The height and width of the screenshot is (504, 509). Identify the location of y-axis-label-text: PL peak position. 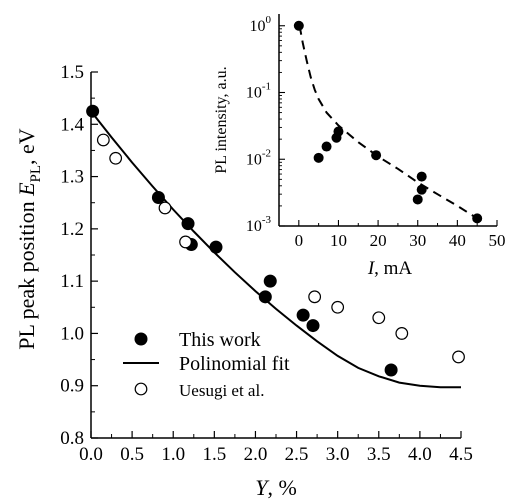
(26, 273).